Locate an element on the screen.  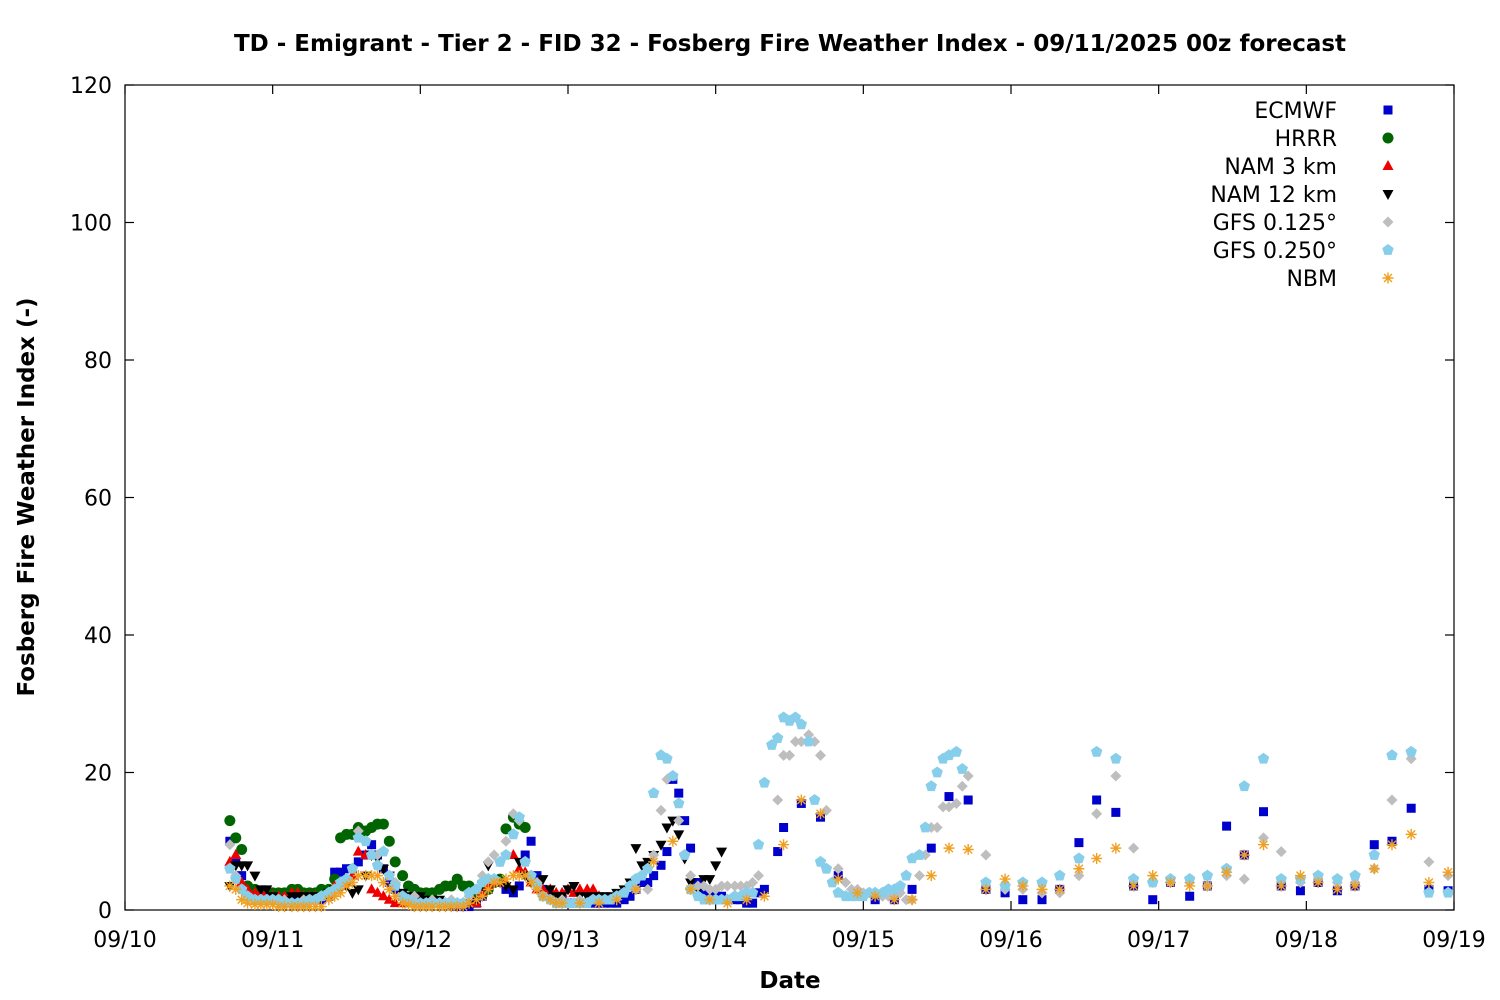
y-tick-label: 60 is located at coordinates (98, 499).